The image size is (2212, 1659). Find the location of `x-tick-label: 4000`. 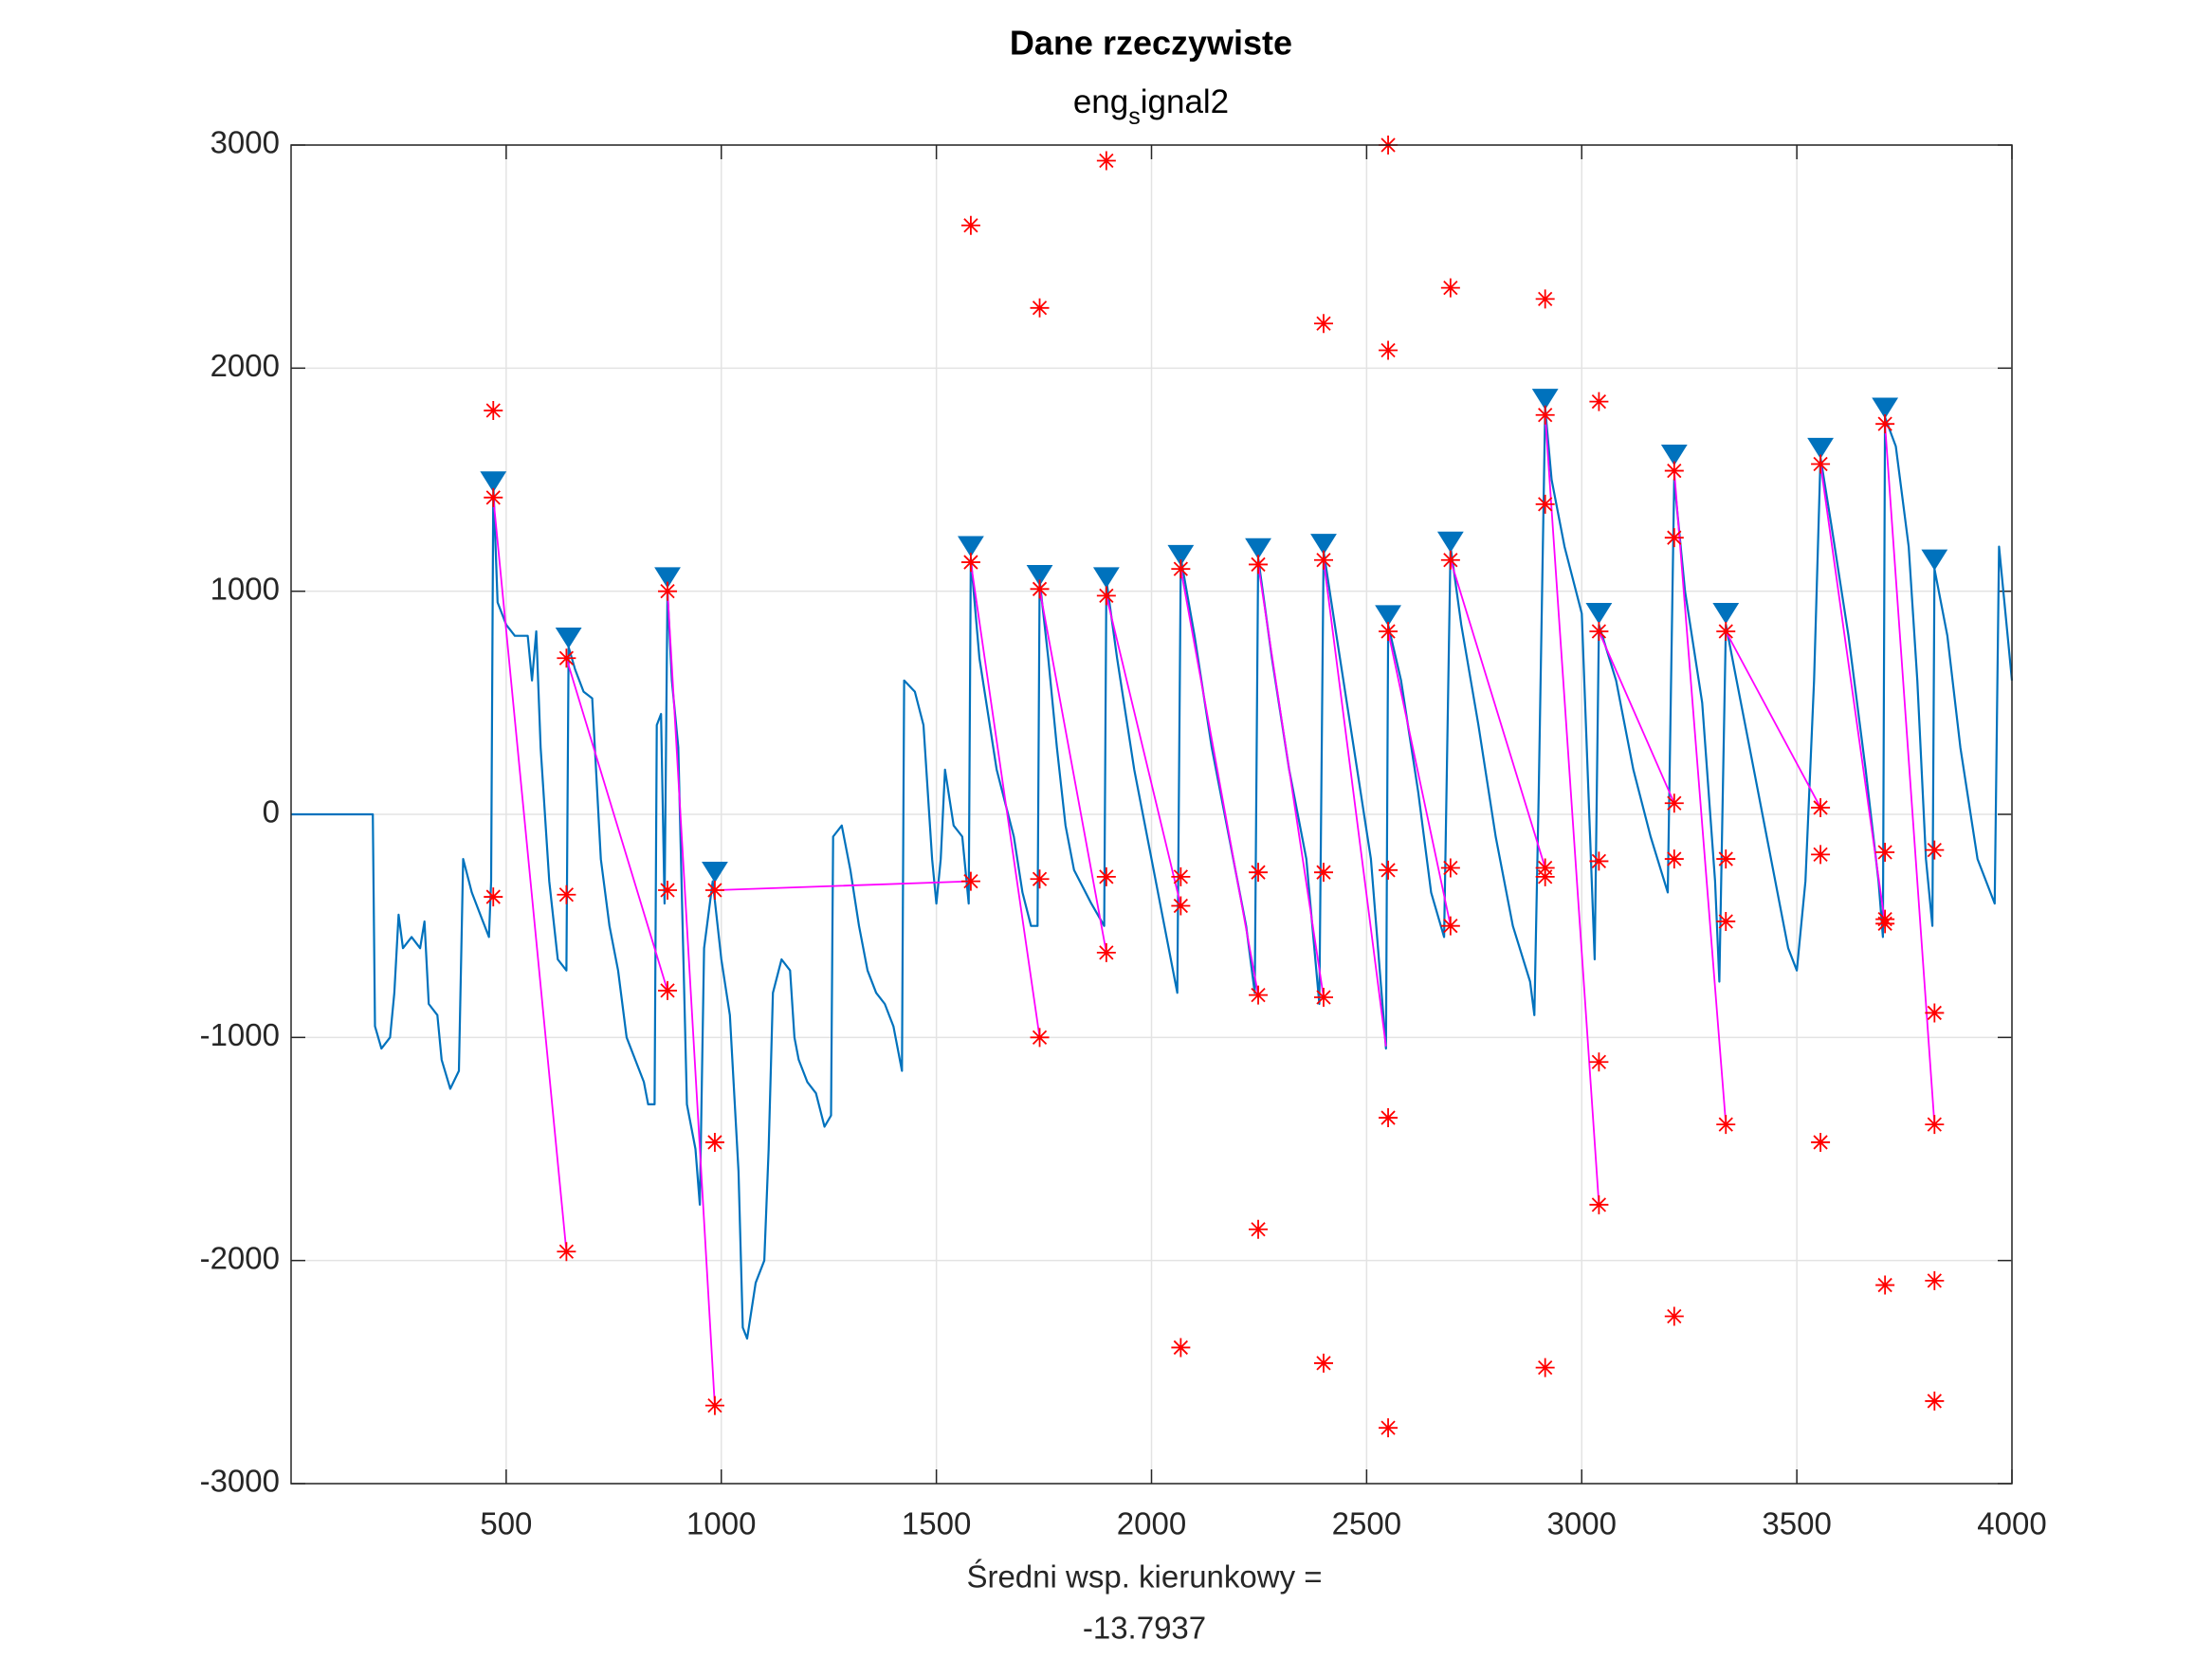

x-tick-label: 4000 is located at coordinates (2012, 1523).